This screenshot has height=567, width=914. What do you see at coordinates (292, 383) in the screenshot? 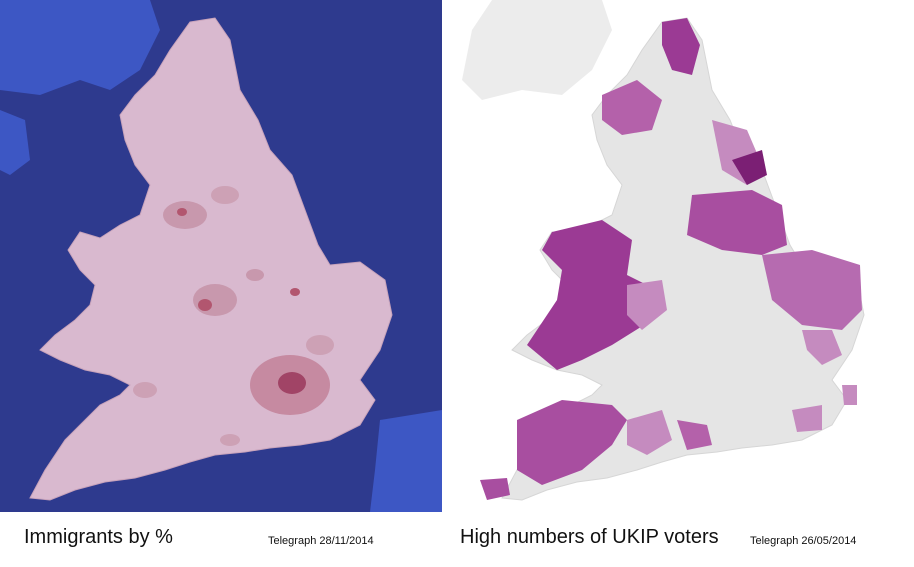
I see `london-core` at bounding box center [292, 383].